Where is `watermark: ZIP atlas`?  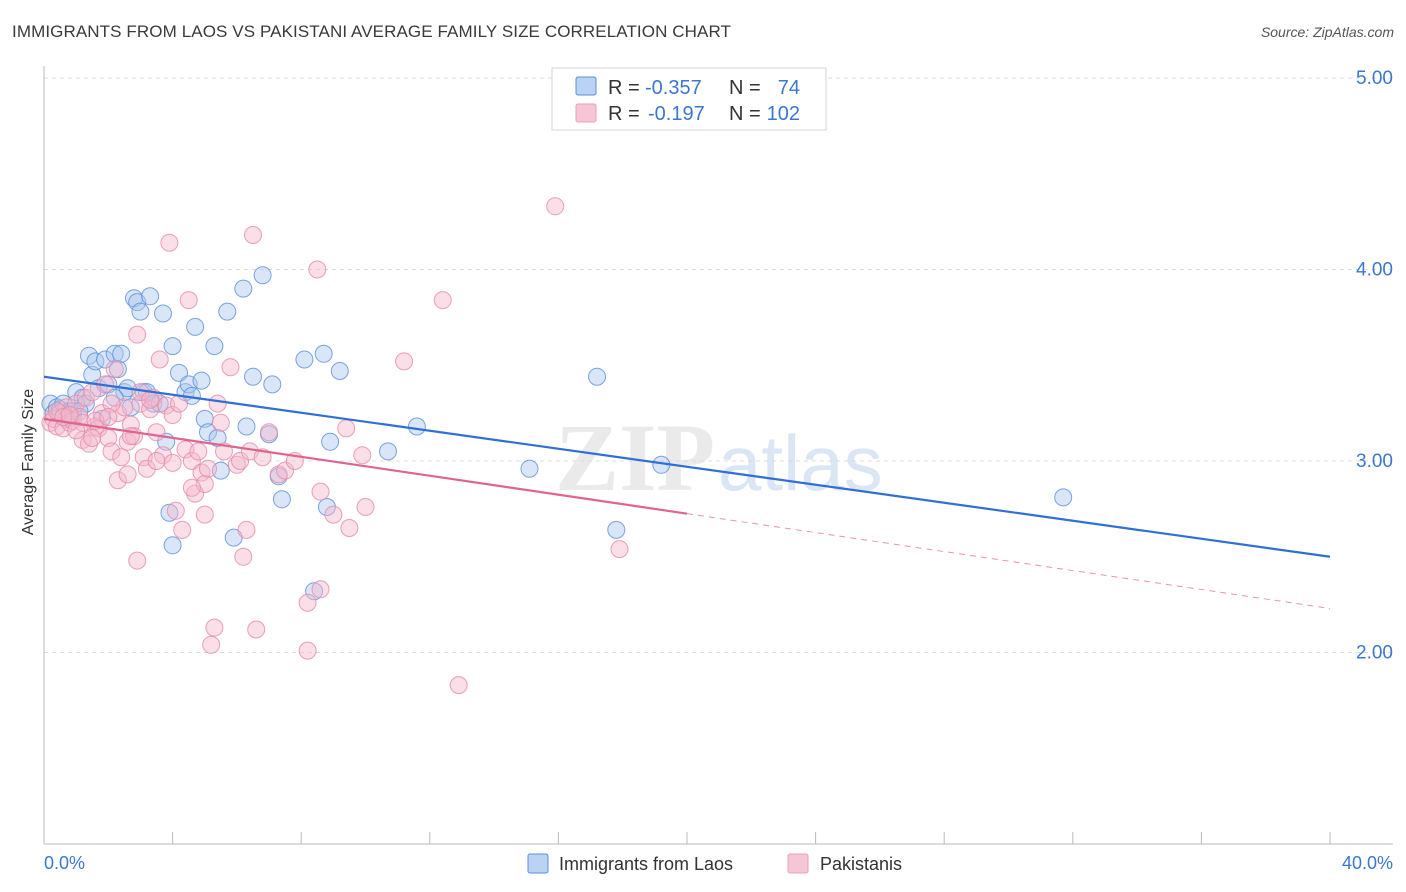
watermark: ZIP atlas is located at coordinates (719, 457).